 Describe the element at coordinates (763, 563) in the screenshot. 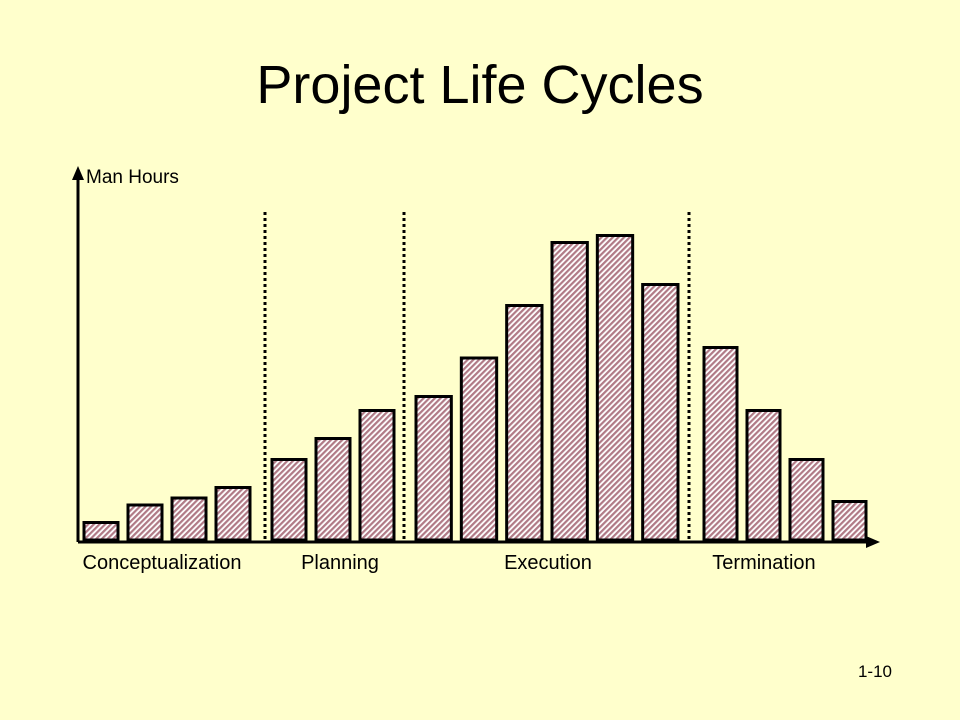

I see `phase-label-termination: Termination` at that location.